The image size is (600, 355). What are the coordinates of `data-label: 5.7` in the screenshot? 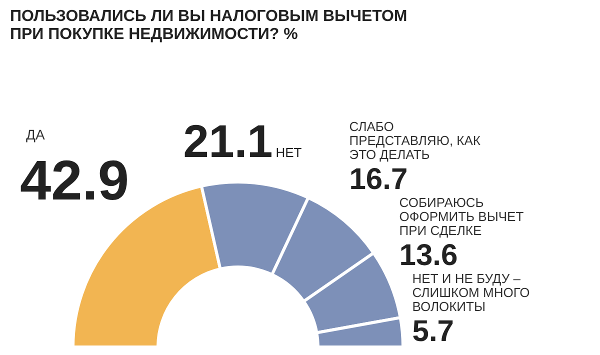 It's located at (433, 331).